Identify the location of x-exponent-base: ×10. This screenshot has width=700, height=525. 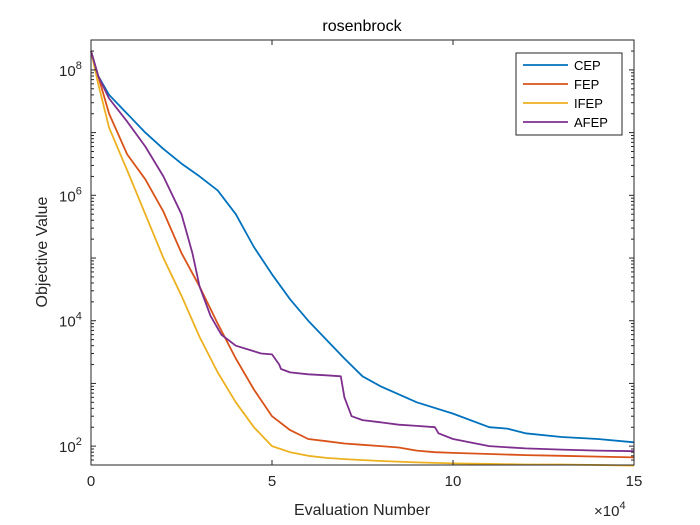
(606, 511).